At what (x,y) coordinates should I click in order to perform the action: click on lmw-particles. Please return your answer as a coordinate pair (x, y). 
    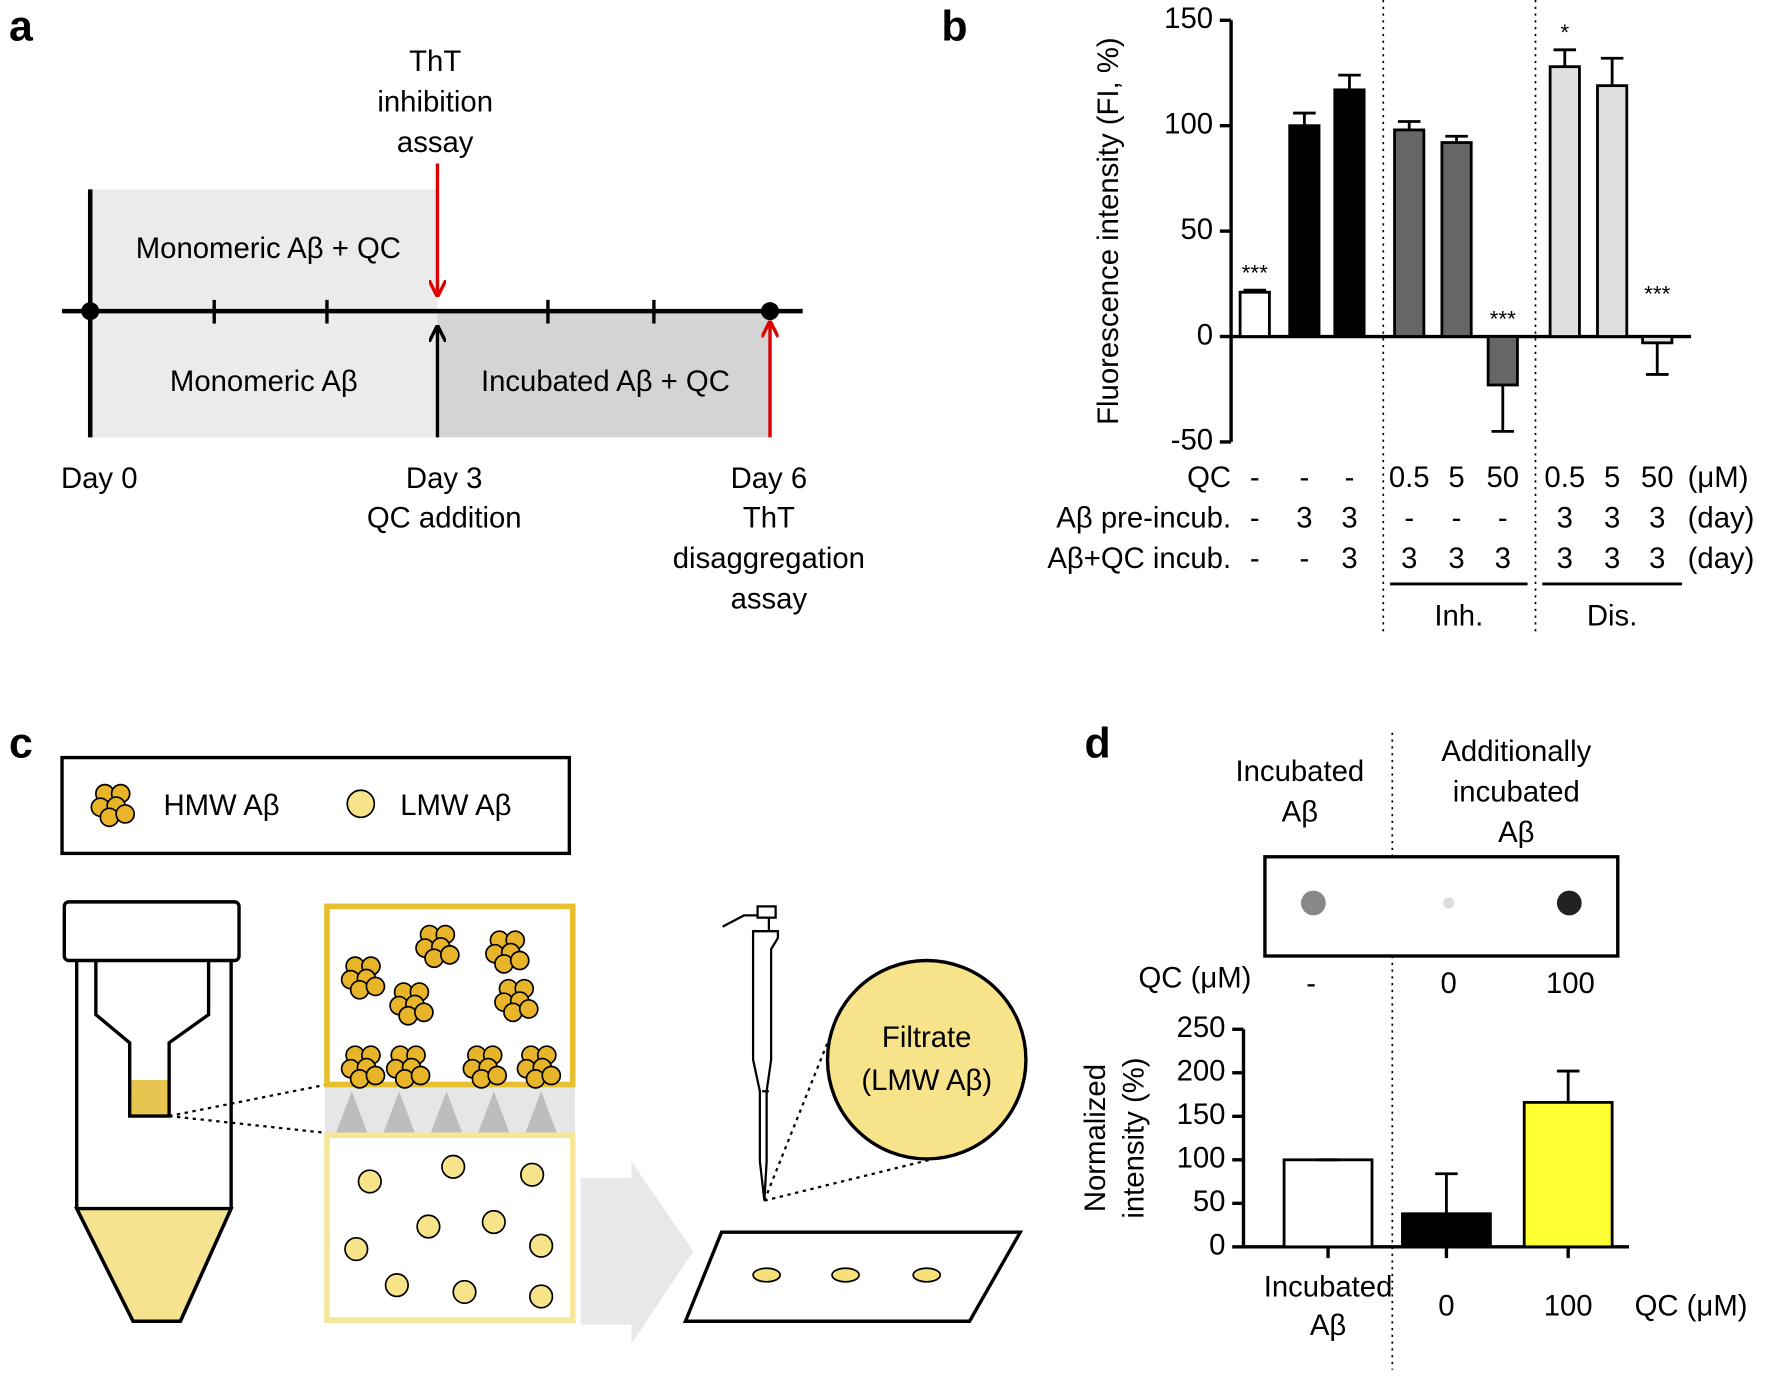
    Looking at the image, I should click on (449, 1231).